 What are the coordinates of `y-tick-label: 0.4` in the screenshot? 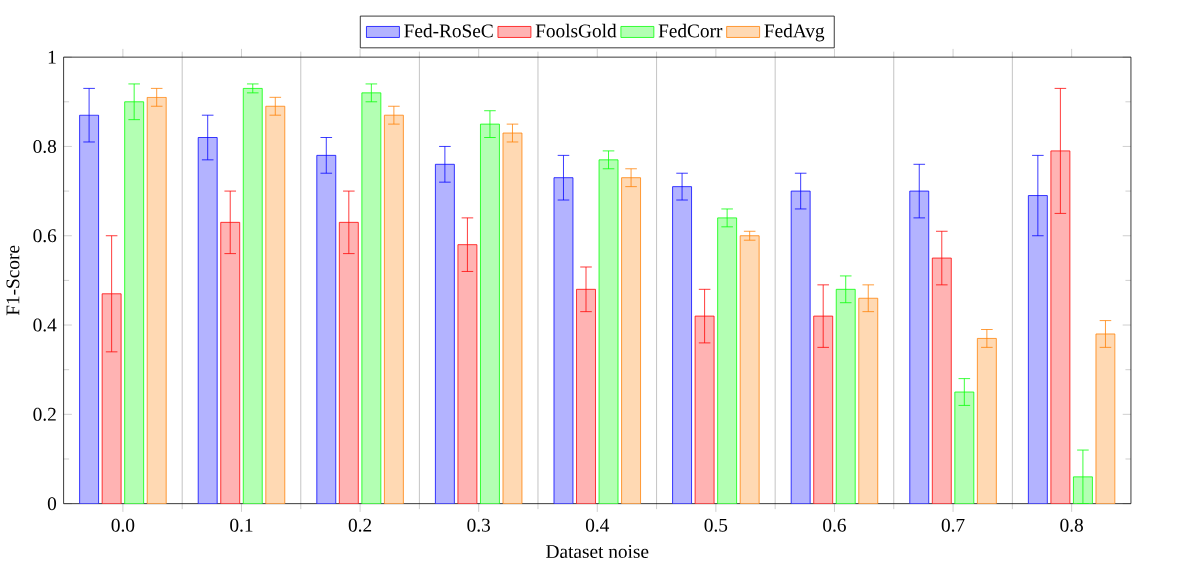 It's located at (45, 325).